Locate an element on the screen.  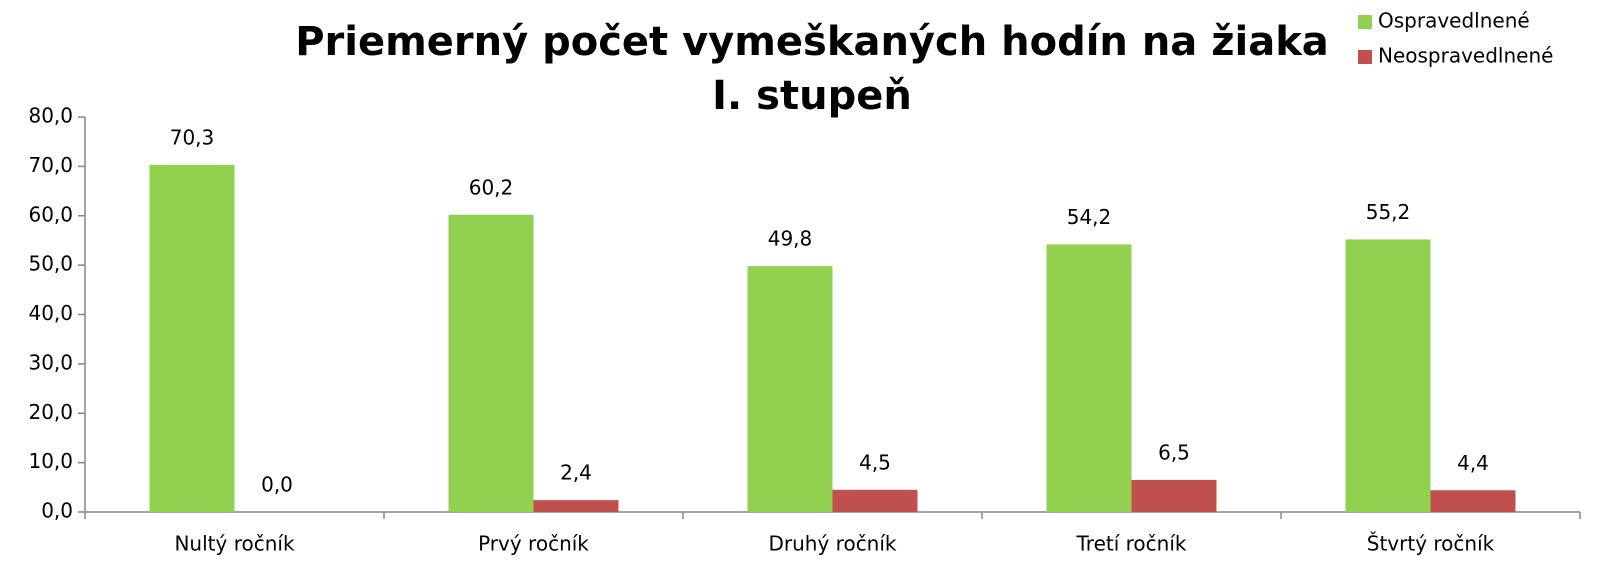
data-label: 49,8 is located at coordinates (790, 239).